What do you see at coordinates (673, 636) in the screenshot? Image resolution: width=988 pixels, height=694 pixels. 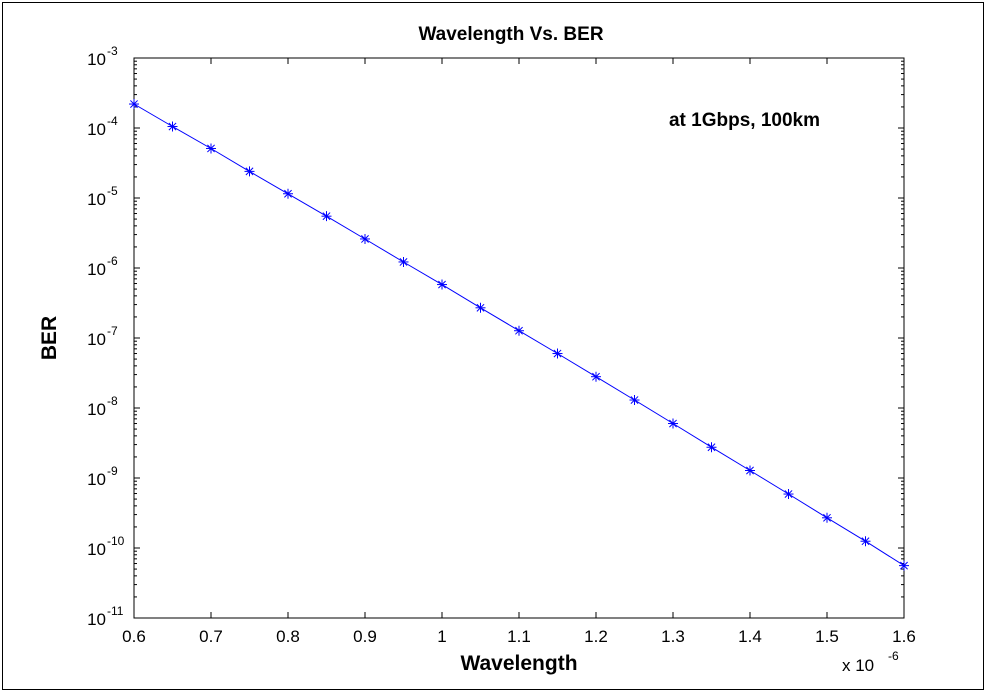 I see `x-tick-label: 1.3` at bounding box center [673, 636].